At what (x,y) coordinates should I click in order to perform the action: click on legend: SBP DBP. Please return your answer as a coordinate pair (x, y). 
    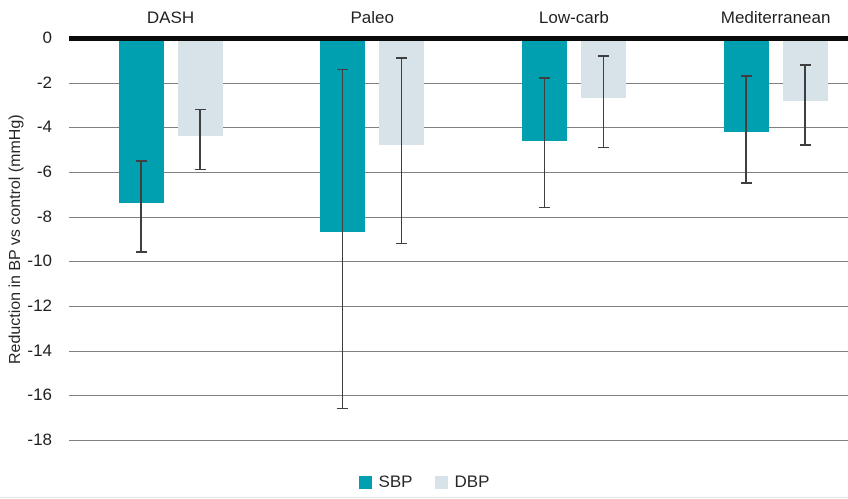
    Looking at the image, I should click on (424, 482).